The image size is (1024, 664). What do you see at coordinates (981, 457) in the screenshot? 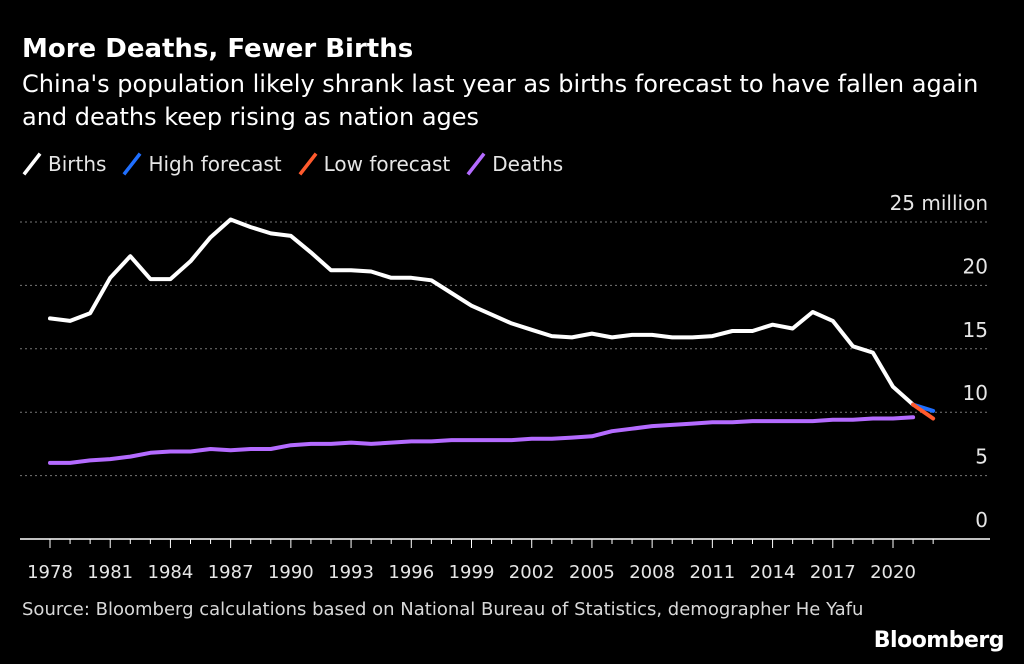
I see `y-tick-label: 5` at bounding box center [981, 457].